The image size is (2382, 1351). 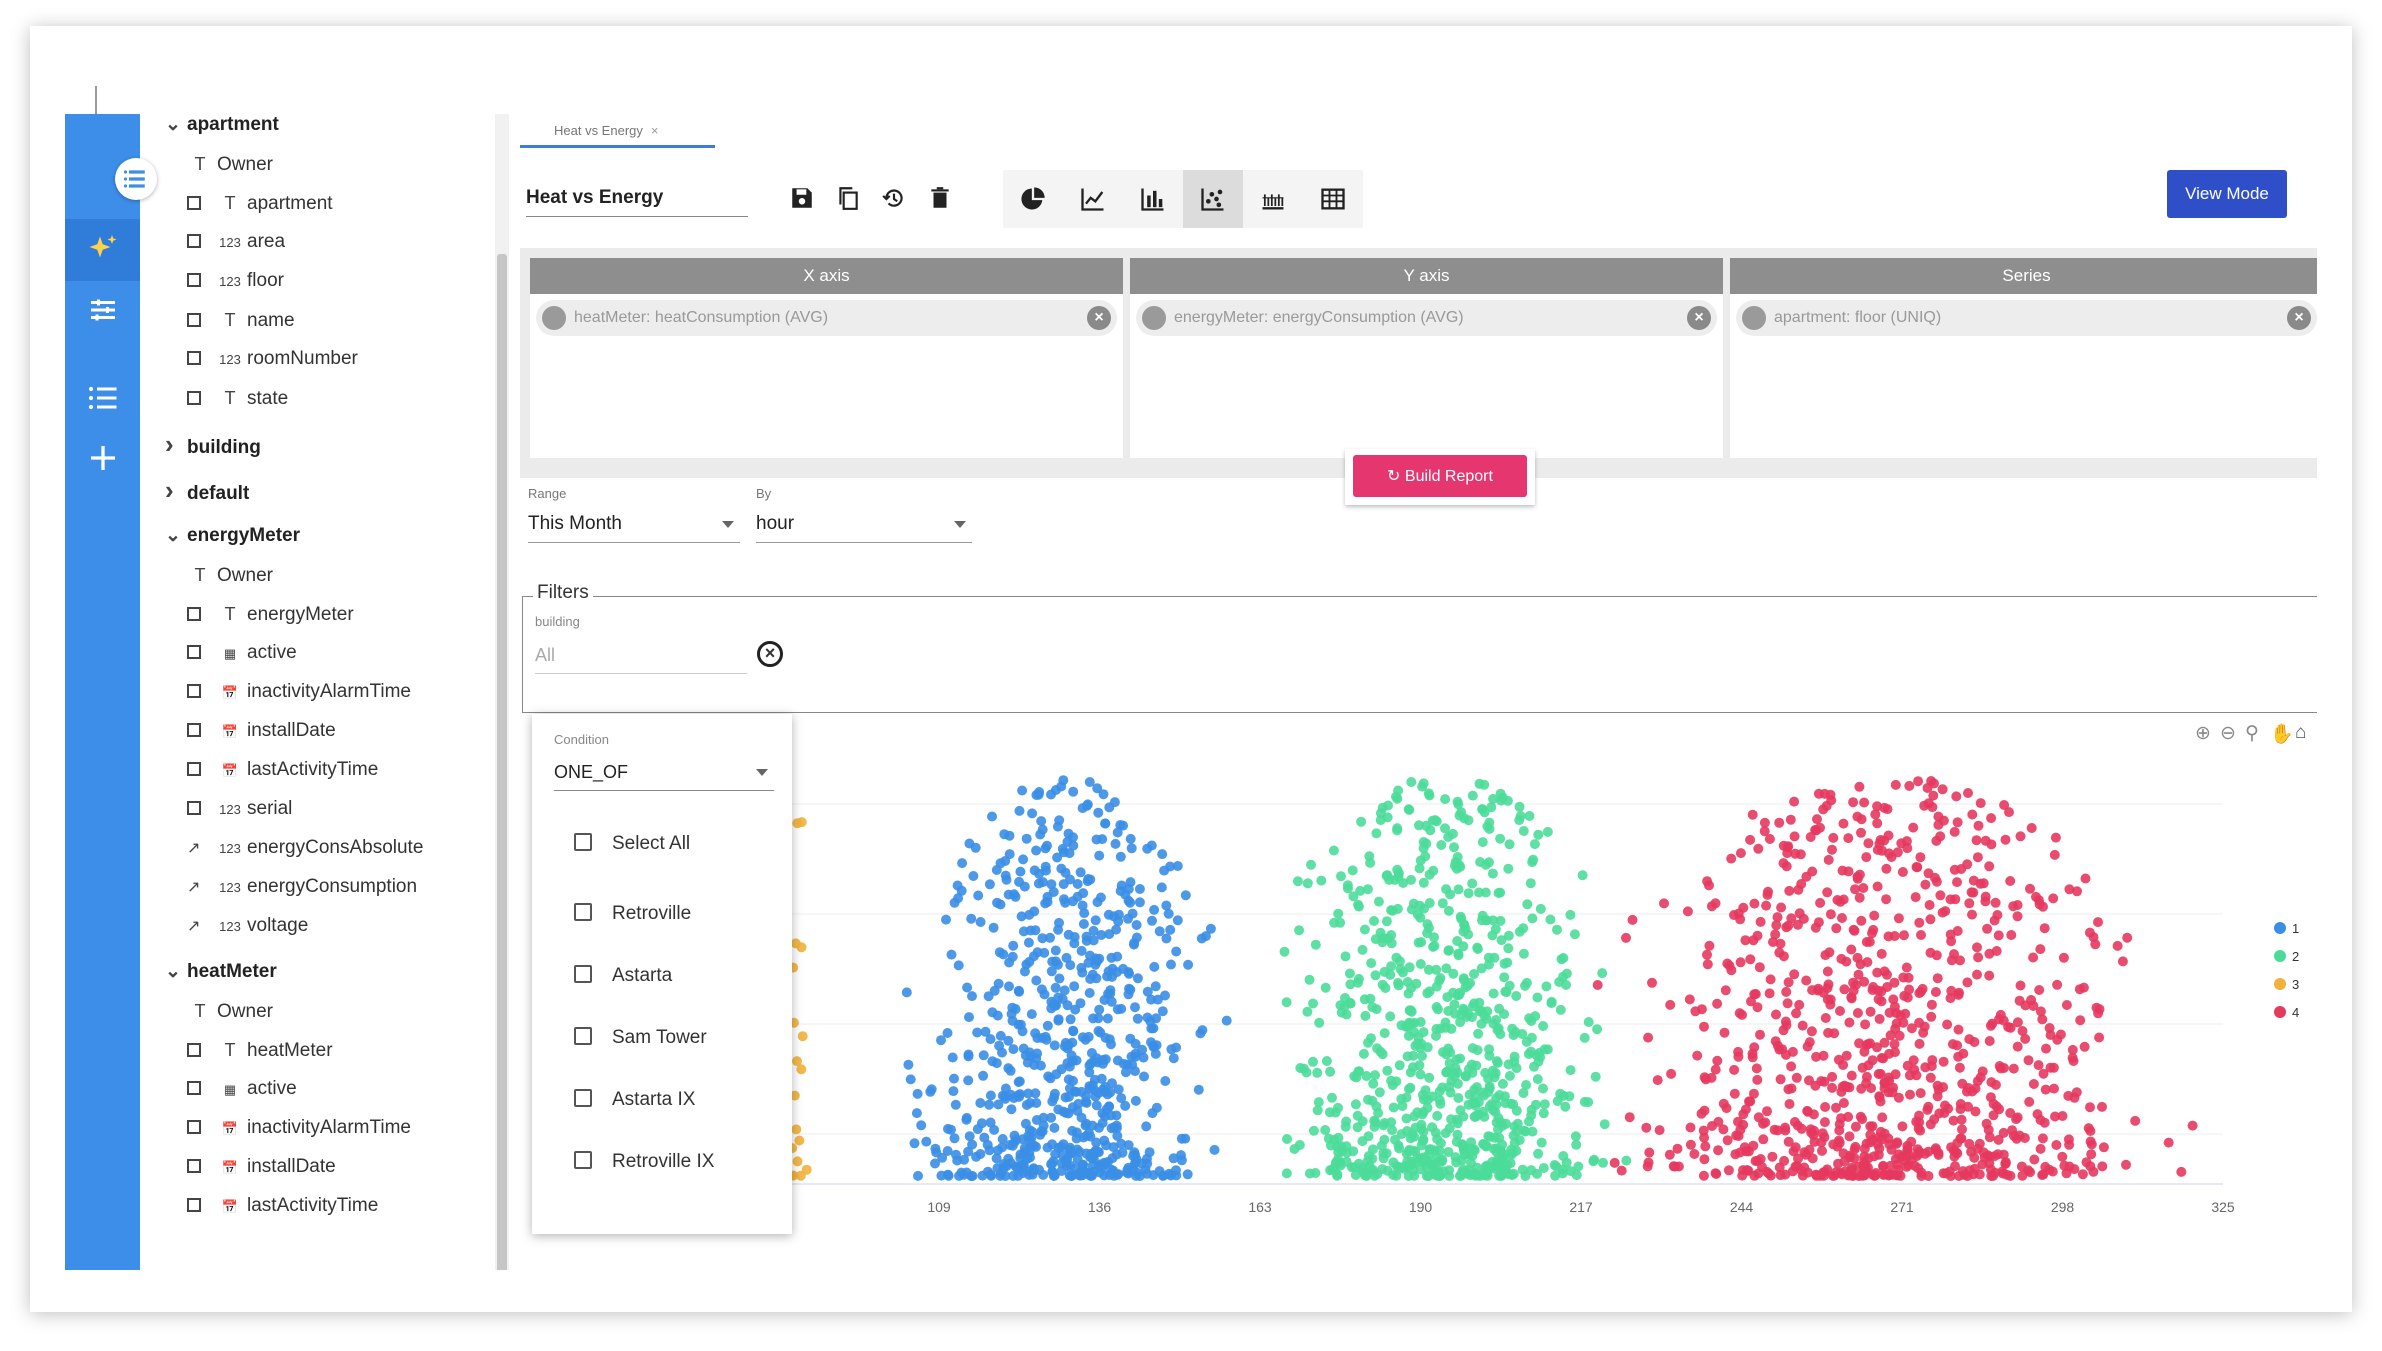 I want to click on legend-item: 4, so click(x=2286, y=1012).